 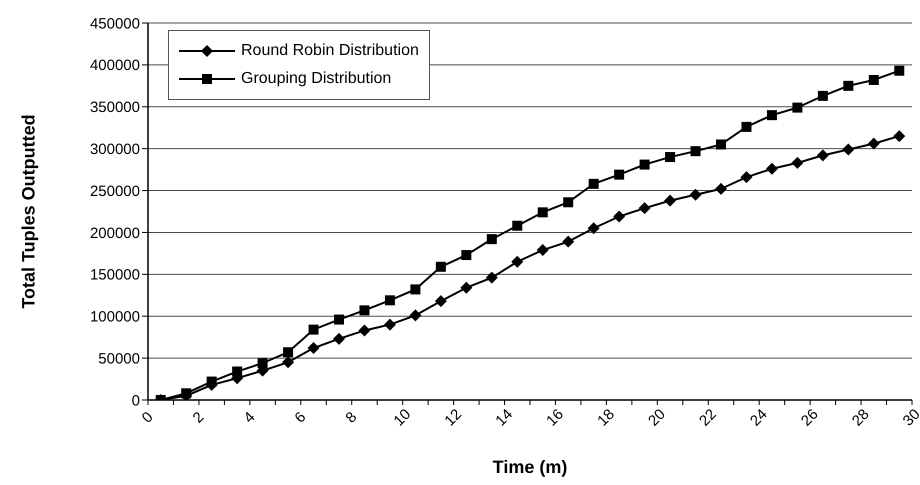 I want to click on x-tick-label: 4, so click(x=249, y=417).